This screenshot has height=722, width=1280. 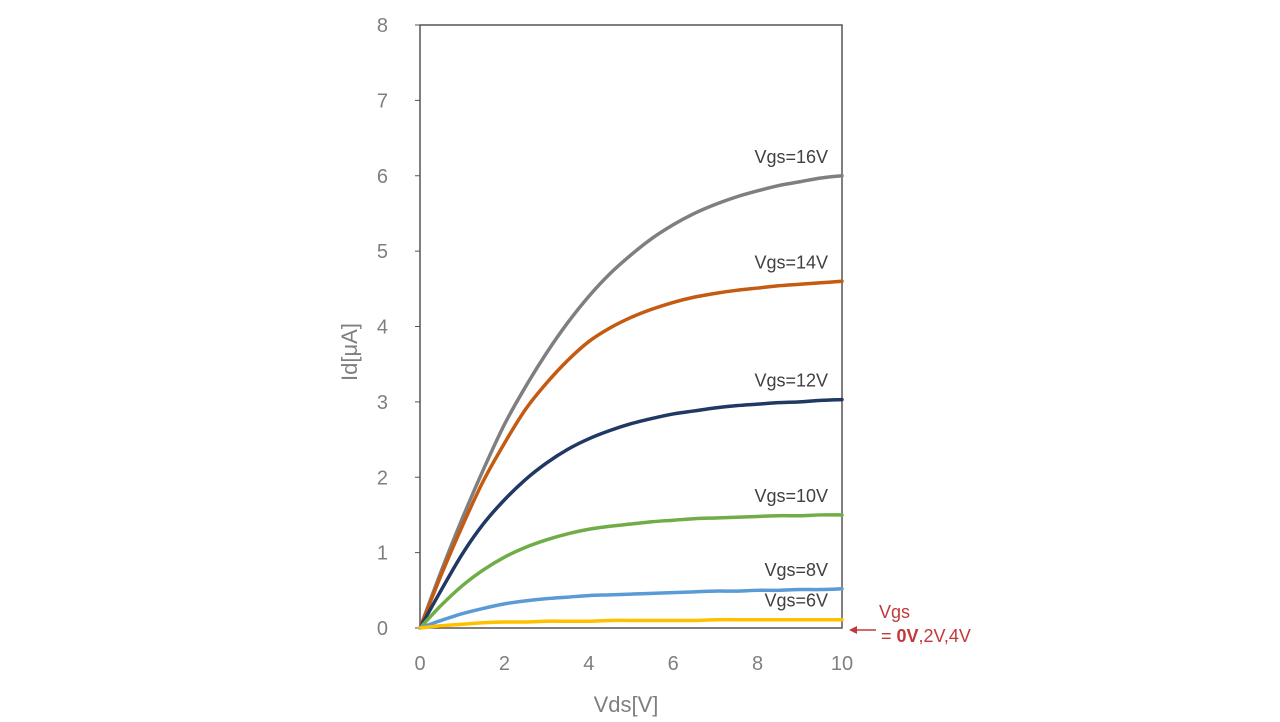 I want to click on y-axis-title: Id[μA], so click(x=349, y=352).